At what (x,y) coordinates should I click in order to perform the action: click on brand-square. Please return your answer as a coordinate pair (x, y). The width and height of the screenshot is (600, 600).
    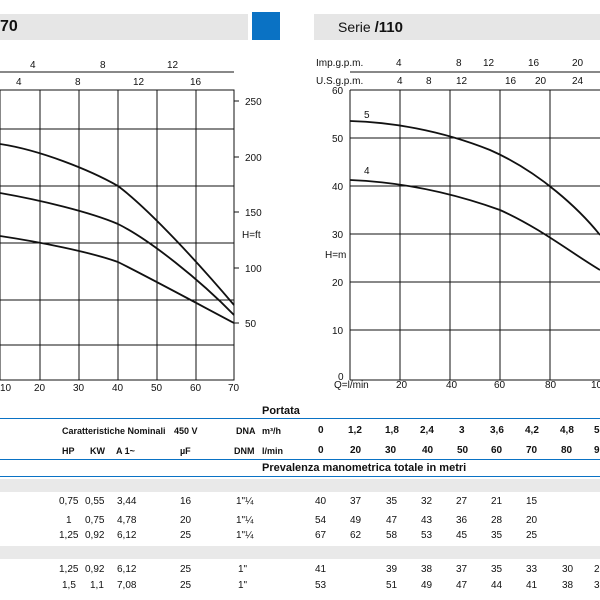
    Looking at the image, I should click on (266, 26).